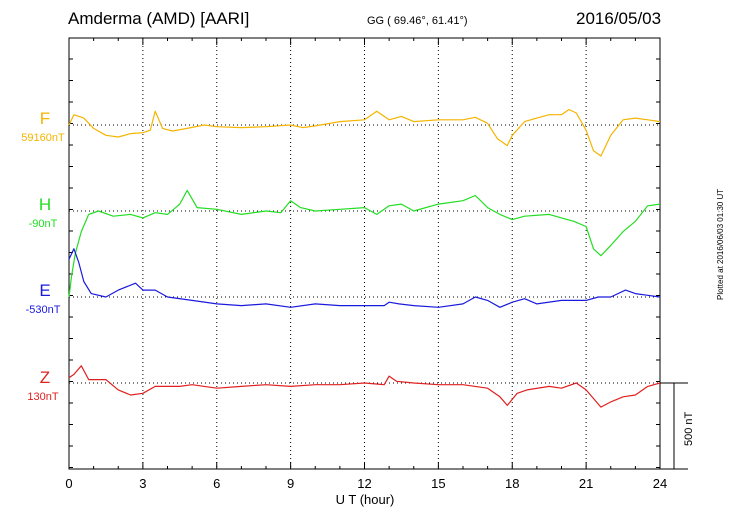  I want to click on baseline-label-z: 130nT, so click(42, 397).